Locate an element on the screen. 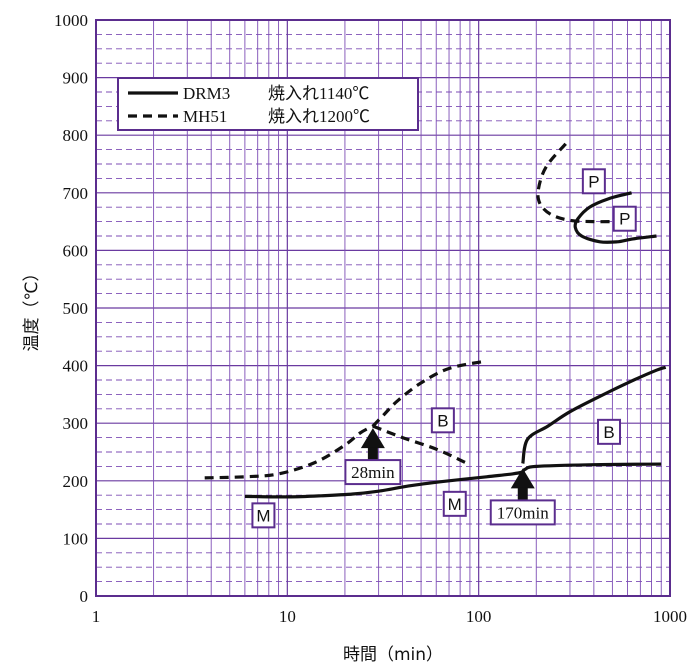  y-tick-label: 900 is located at coordinates (76, 78).